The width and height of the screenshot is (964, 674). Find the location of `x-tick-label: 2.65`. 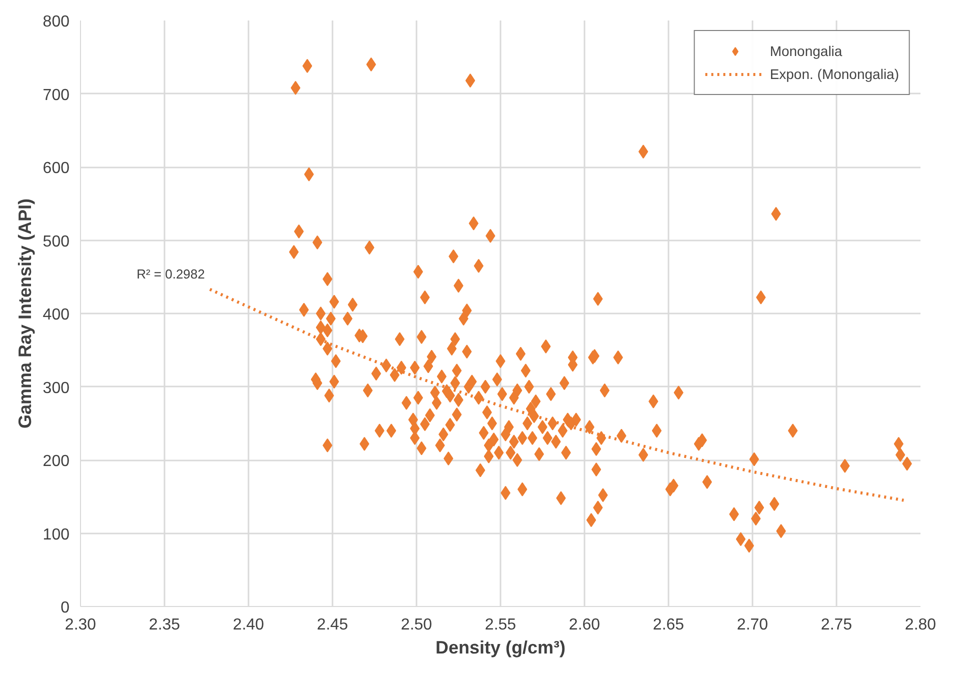

x-tick-label: 2.65 is located at coordinates (668, 625).